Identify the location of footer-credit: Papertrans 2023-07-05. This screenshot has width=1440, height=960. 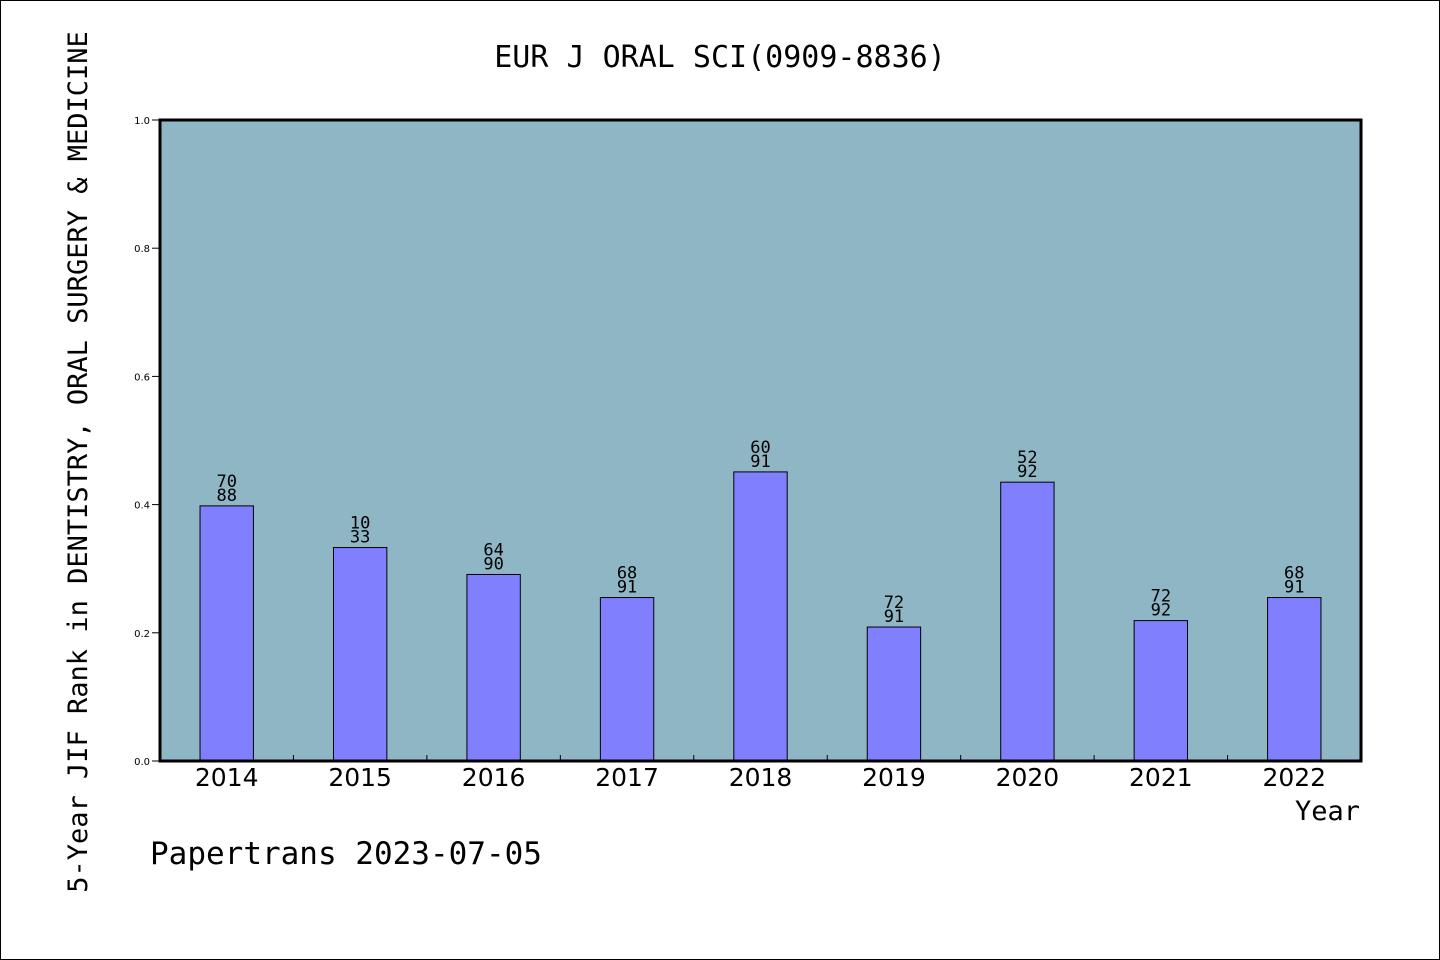
(346, 854).